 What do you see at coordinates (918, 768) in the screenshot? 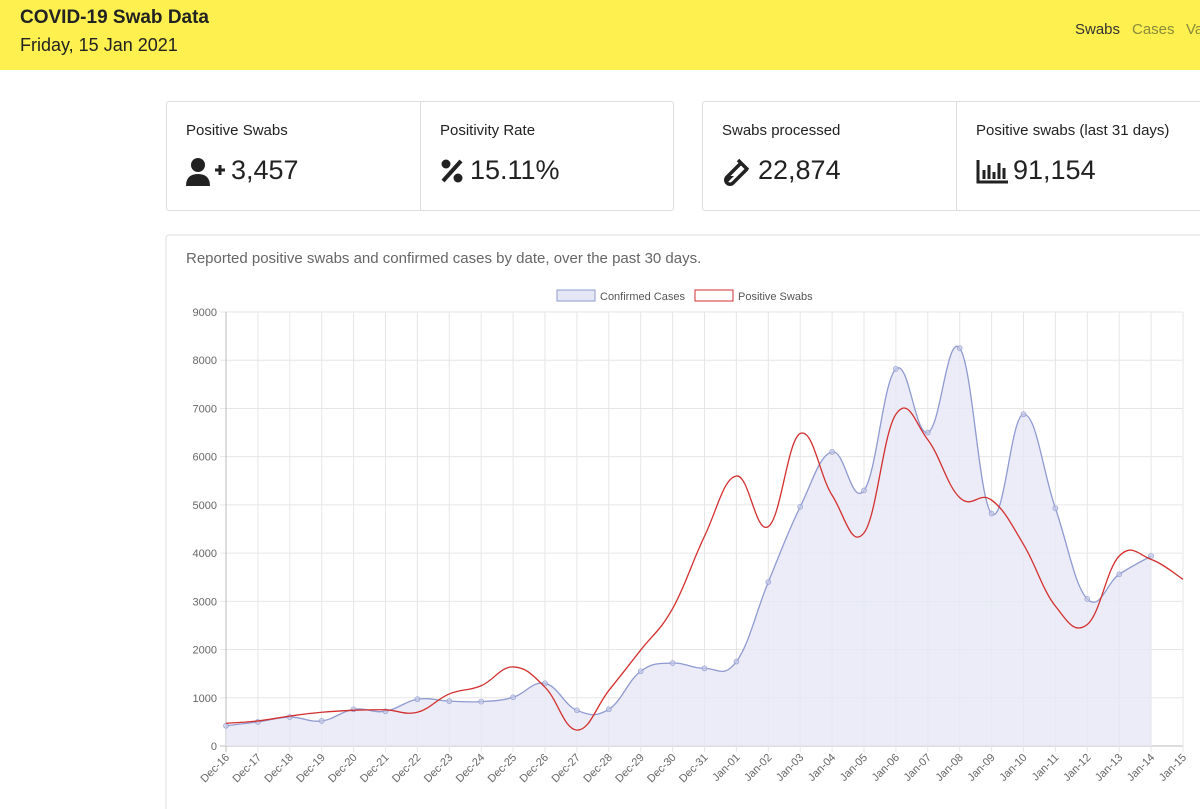
I see `x-tick-label: Jan-07` at bounding box center [918, 768].